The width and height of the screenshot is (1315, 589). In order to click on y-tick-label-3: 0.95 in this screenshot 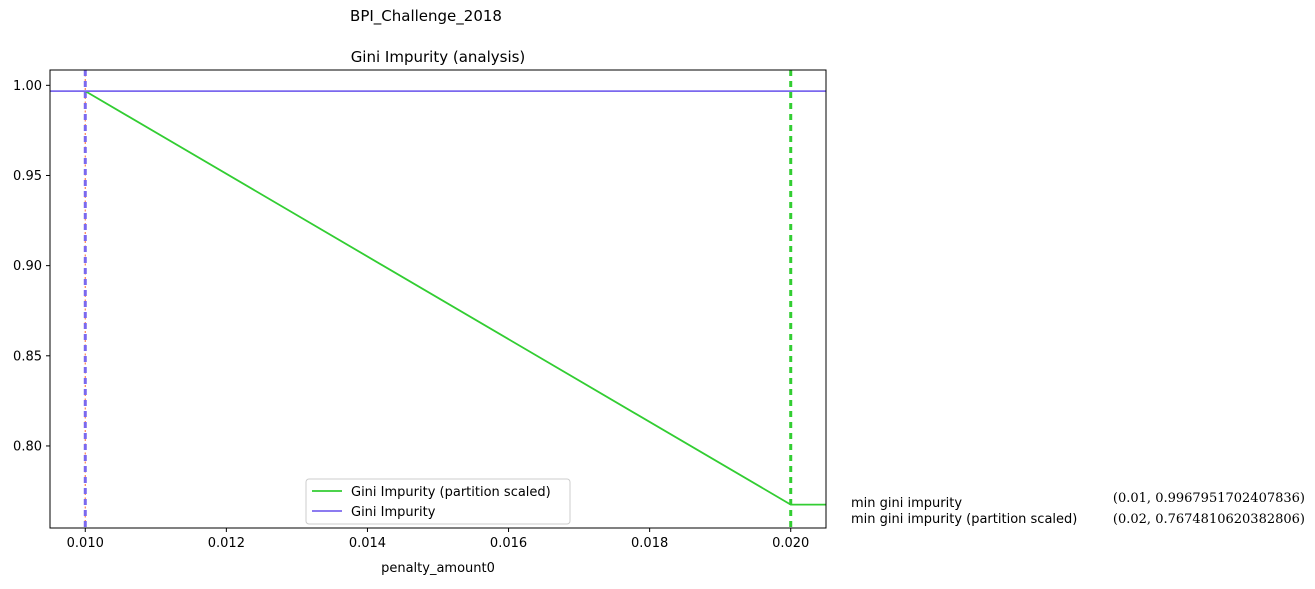, I will do `click(27, 176)`.